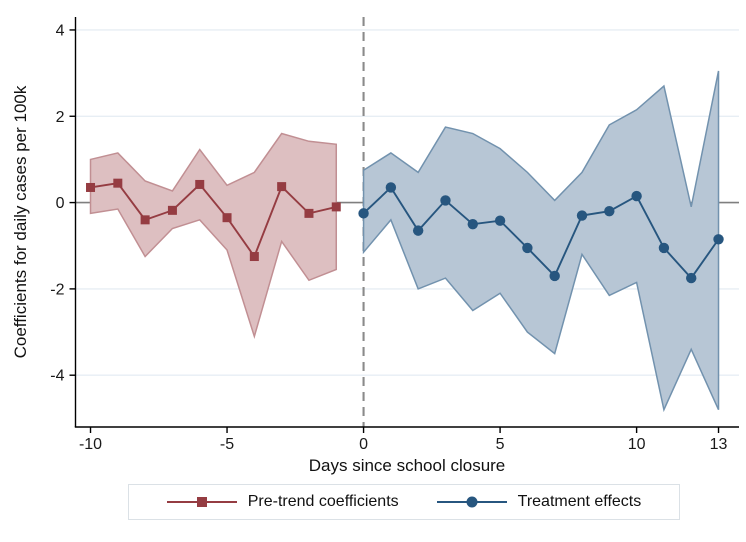 Image resolution: width=746 pixels, height=542 pixels. I want to click on x-axis-title: Days since school closure, so click(407, 465).